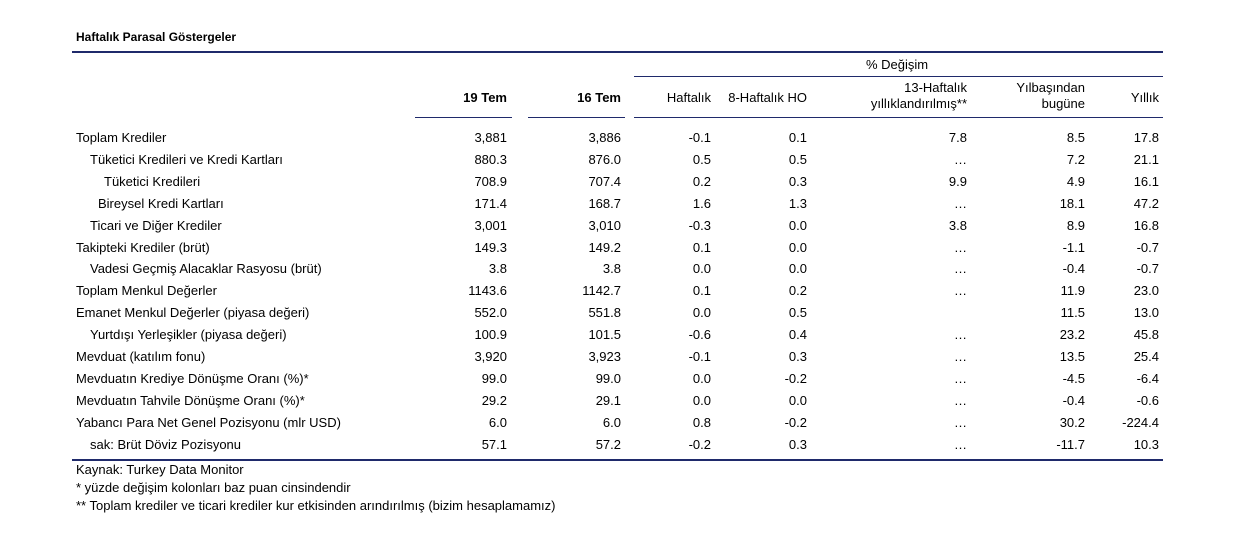 Image resolution: width=1239 pixels, height=556 pixels. Describe the element at coordinates (898, 76) in the screenshot. I see `group-underline` at that location.